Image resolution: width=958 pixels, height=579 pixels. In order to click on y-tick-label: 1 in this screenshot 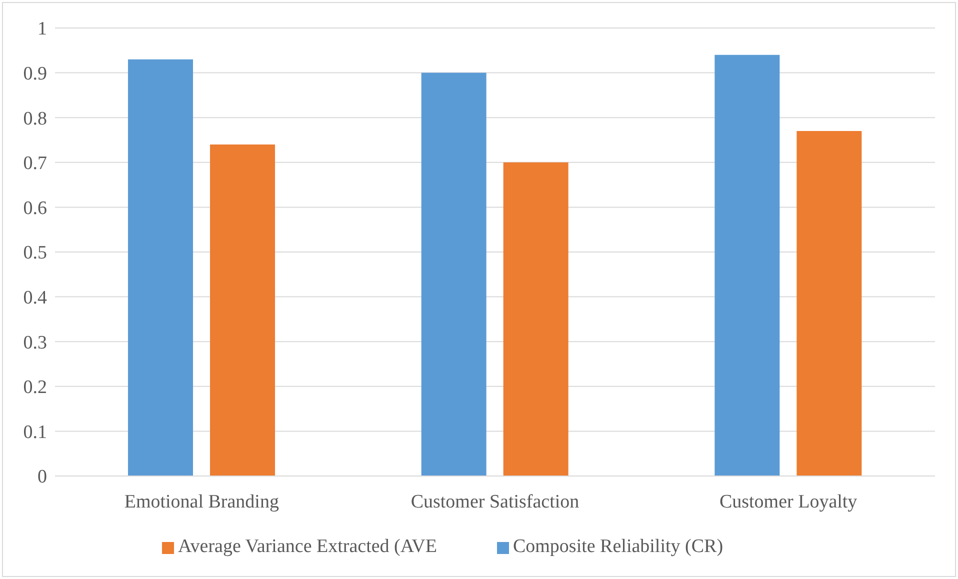, I will do `click(42, 29)`.